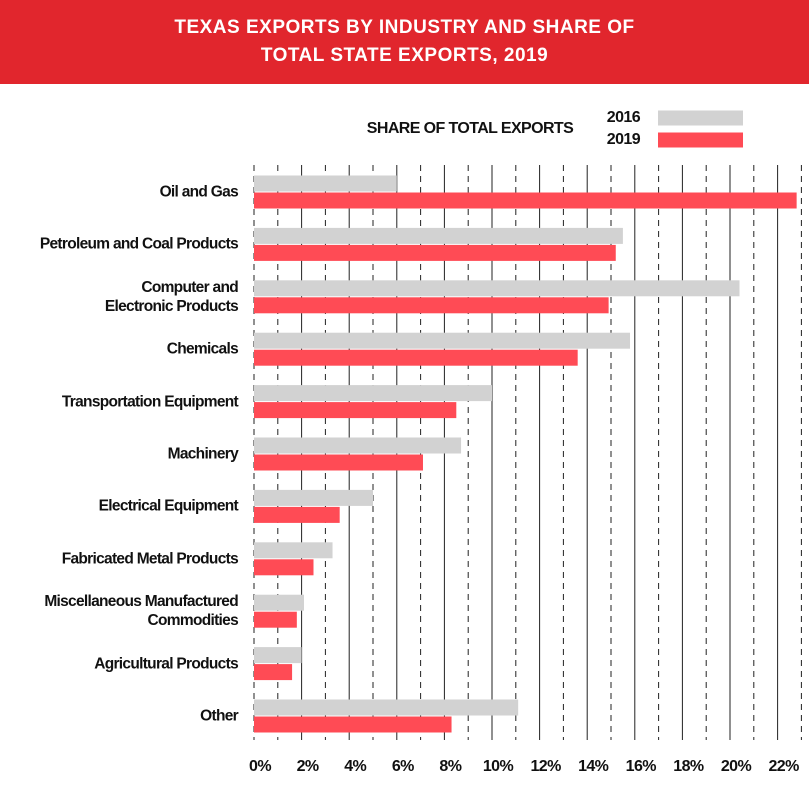 The width and height of the screenshot is (809, 792). What do you see at coordinates (203, 454) in the screenshot?
I see `category-label: Machinery` at bounding box center [203, 454].